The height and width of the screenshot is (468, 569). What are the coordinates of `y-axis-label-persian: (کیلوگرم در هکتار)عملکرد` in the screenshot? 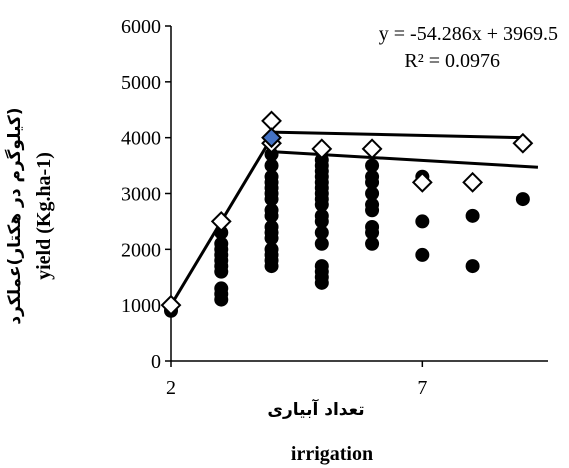 It's located at (14, 215).